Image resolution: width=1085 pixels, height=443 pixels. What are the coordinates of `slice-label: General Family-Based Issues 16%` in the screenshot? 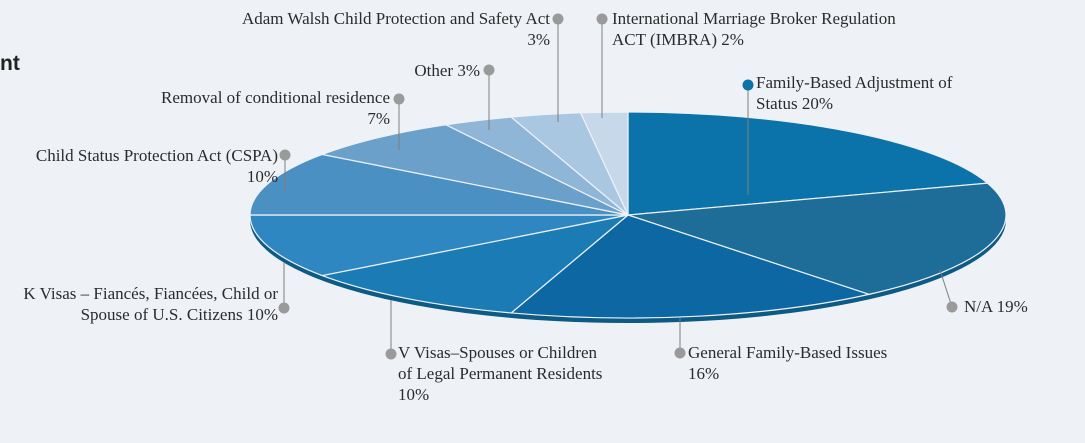 It's located at (803, 363).